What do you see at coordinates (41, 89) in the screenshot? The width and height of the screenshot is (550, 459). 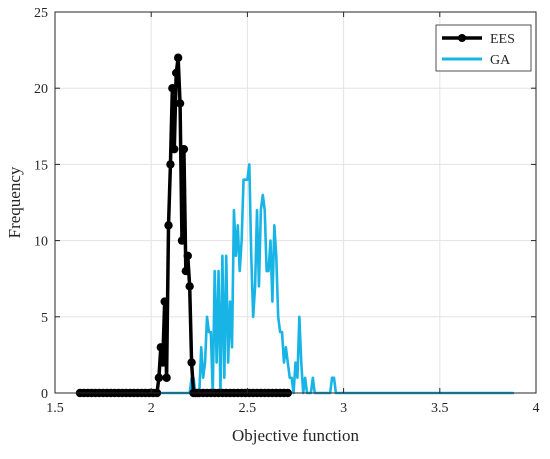 I see `y-tick-label: 20` at bounding box center [41, 89].